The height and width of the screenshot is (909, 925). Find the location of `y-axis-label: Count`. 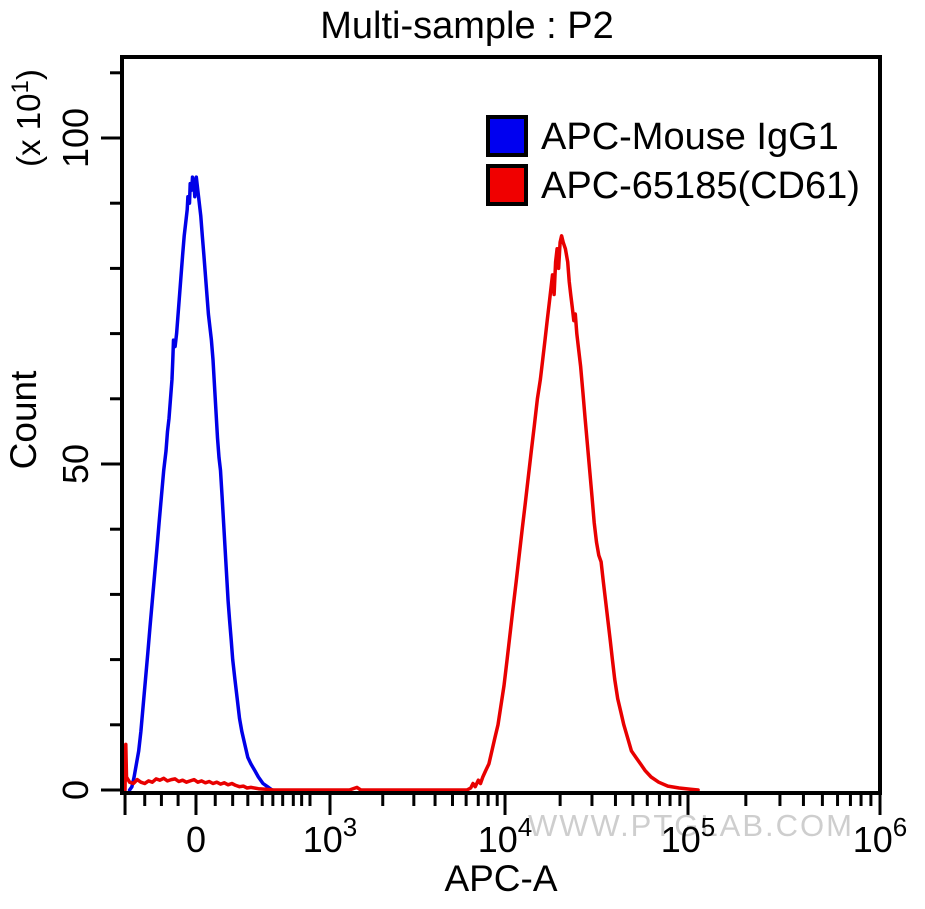

y-axis-label: Count is located at coordinates (23, 419).